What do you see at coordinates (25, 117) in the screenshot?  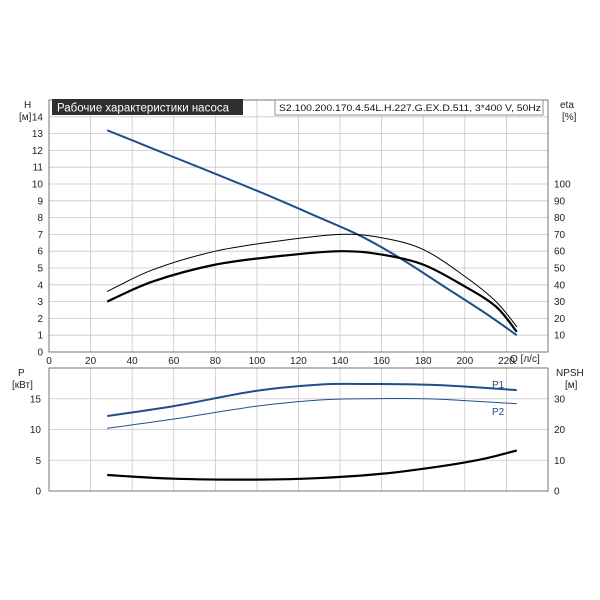 I see `head-axis-label-unit: [м]` at bounding box center [25, 117].